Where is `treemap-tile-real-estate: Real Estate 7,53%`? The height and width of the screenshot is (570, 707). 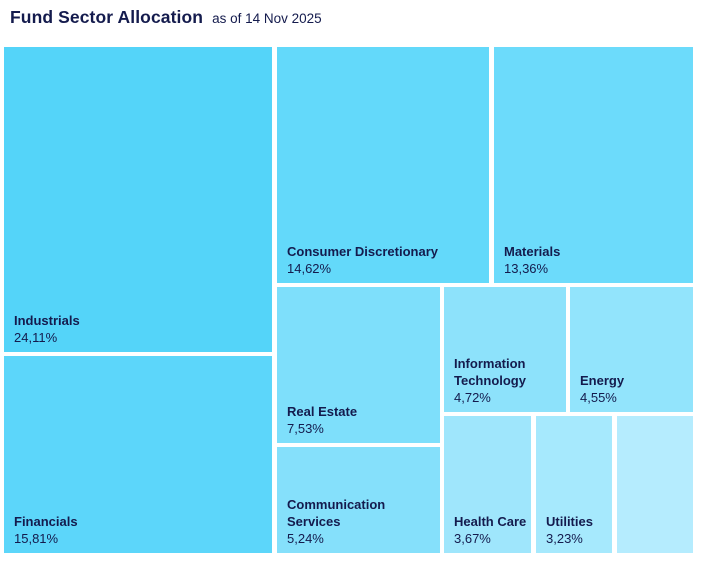 treemap-tile-real-estate: Real Estate 7,53% is located at coordinates (358, 365).